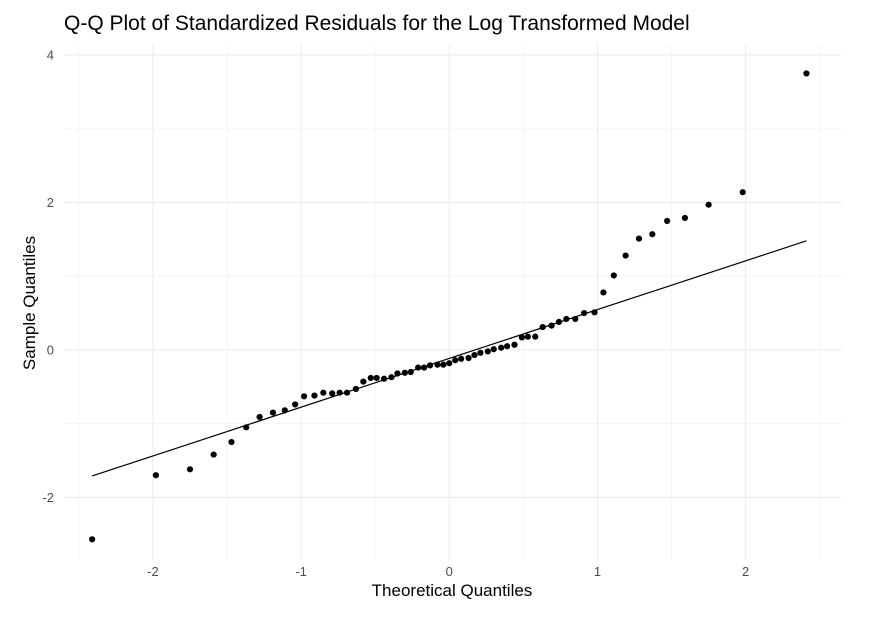 This screenshot has width=872, height=622. Describe the element at coordinates (50, 55) in the screenshot. I see `y-tick-label: 4` at that location.